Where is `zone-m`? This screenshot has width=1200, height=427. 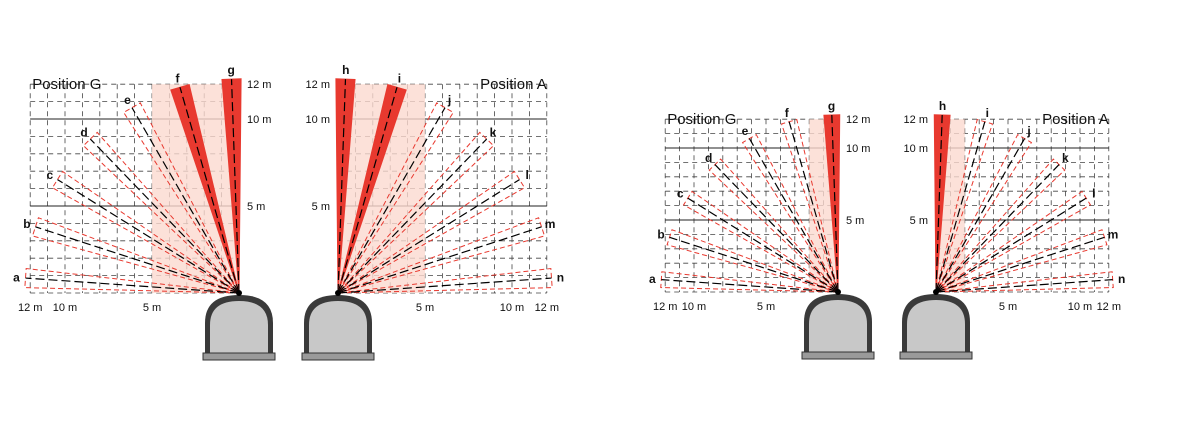
zone-m is located at coordinates (441, 255).